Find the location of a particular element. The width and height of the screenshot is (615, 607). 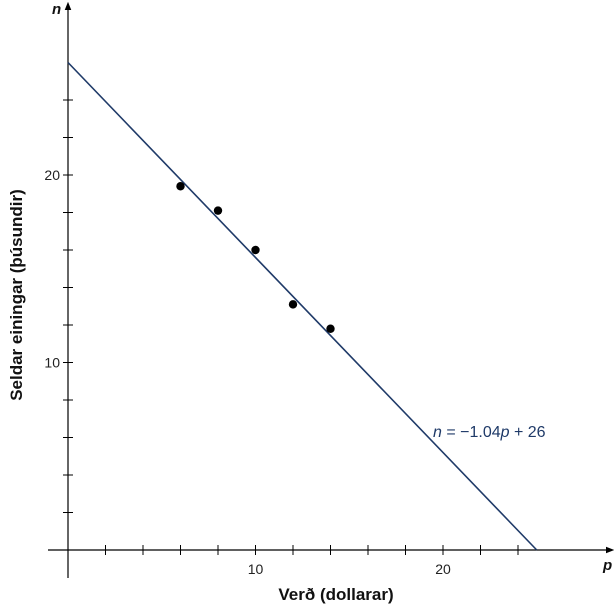

equation-var-n: n is located at coordinates (437, 432).